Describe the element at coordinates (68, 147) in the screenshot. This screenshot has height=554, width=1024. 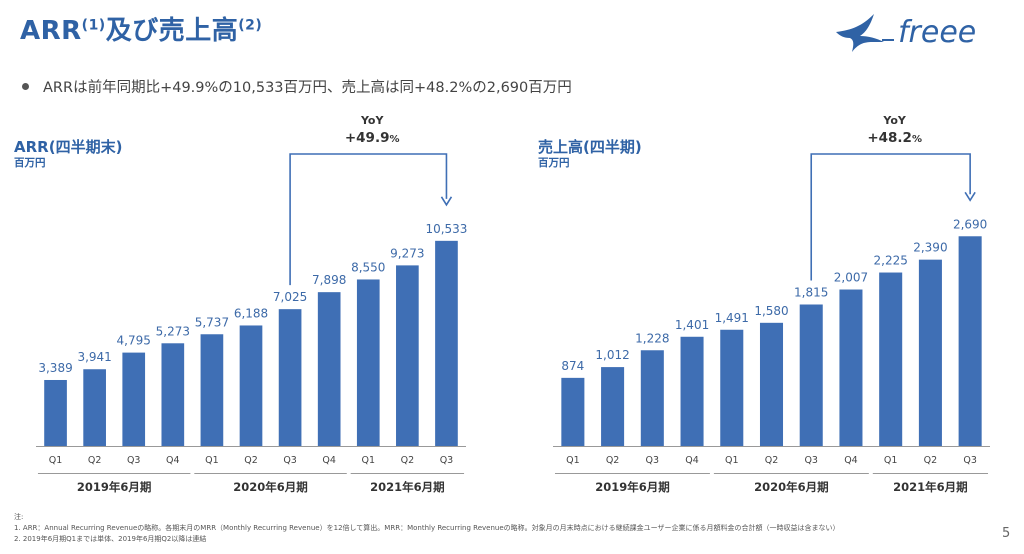
I see `arr-chart-title: ARR(四半期末)` at that location.